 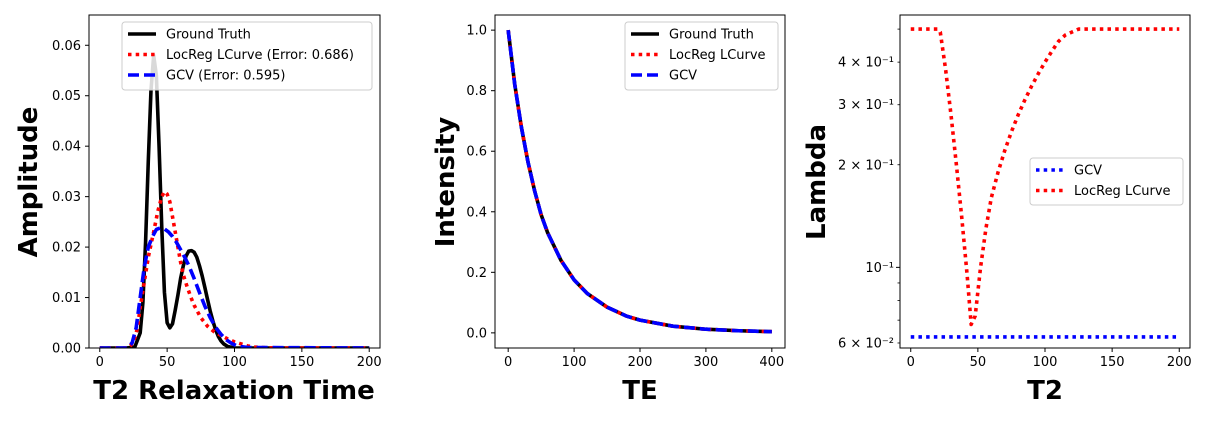 I want to click on intensity-x-tick-label: 100, so click(x=574, y=362).